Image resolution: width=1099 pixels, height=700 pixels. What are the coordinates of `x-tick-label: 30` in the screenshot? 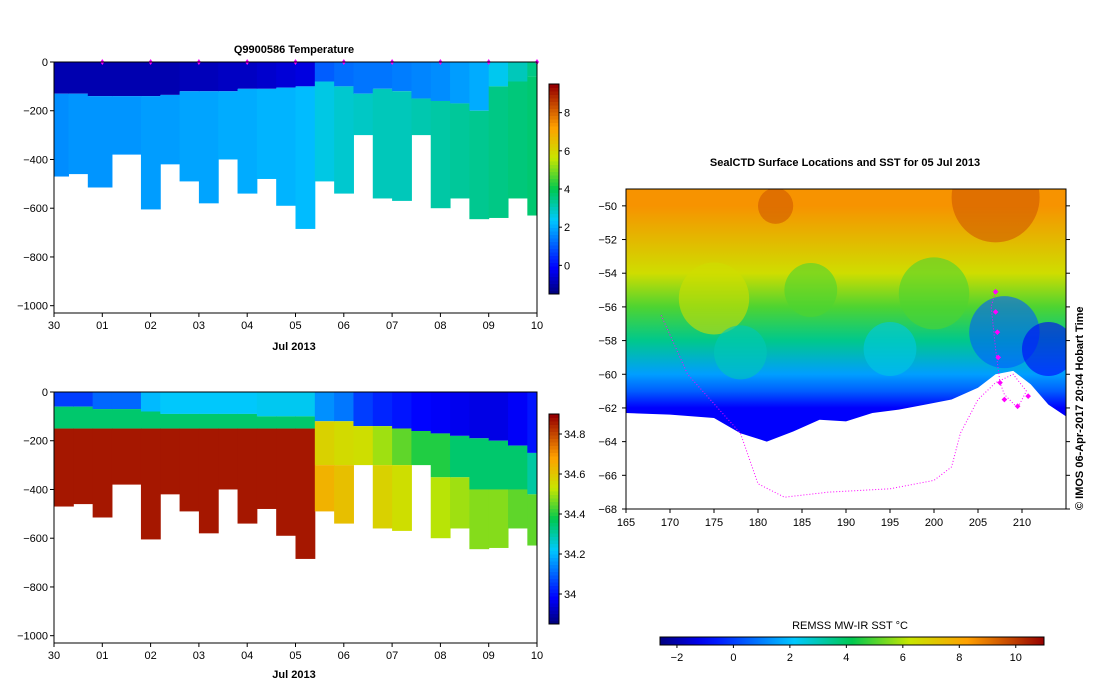 It's located at (54, 656).